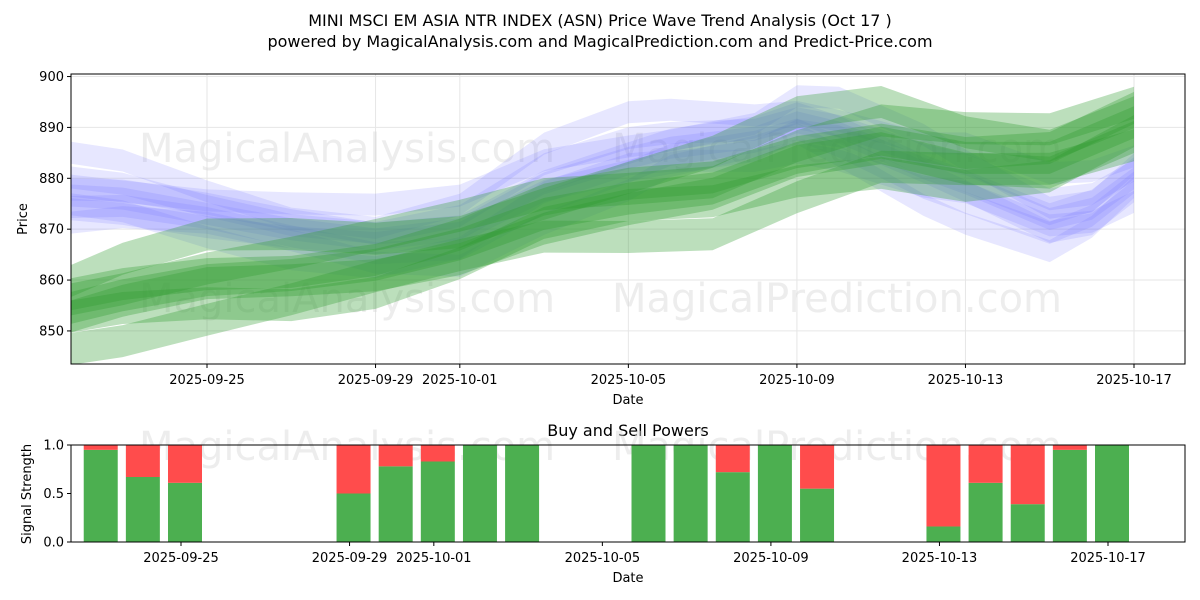  What do you see at coordinates (51, 77) in the screenshot?
I see `price-y-tick-label: 900` at bounding box center [51, 77].